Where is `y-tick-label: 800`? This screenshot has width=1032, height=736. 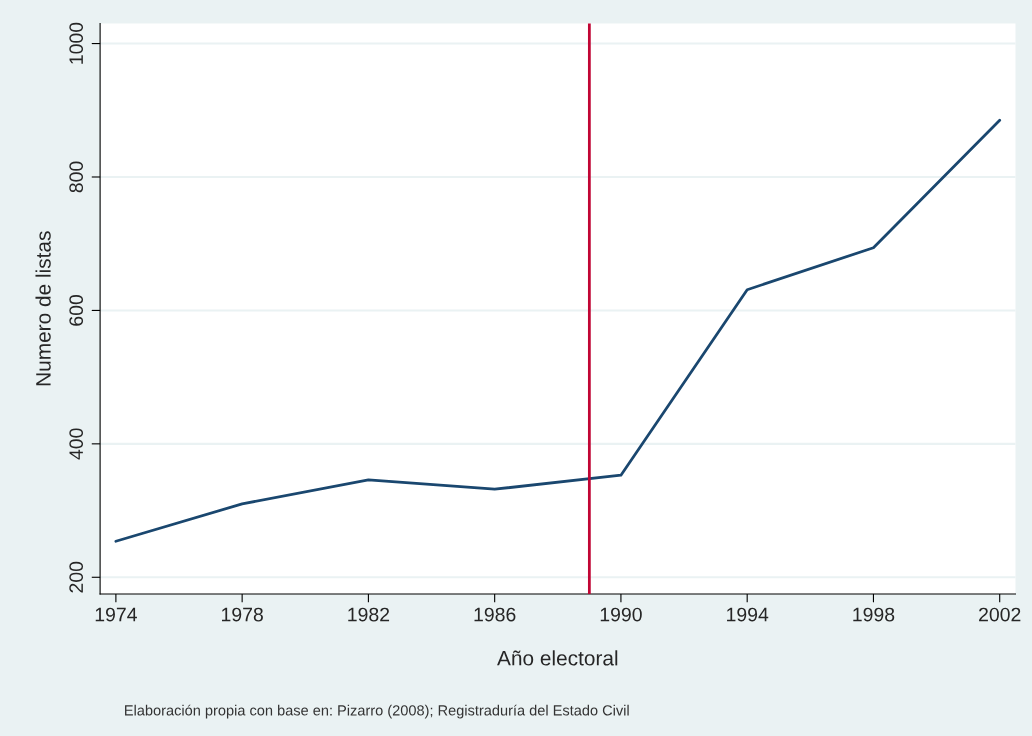
y-tick-label: 800 is located at coordinates (76, 177).